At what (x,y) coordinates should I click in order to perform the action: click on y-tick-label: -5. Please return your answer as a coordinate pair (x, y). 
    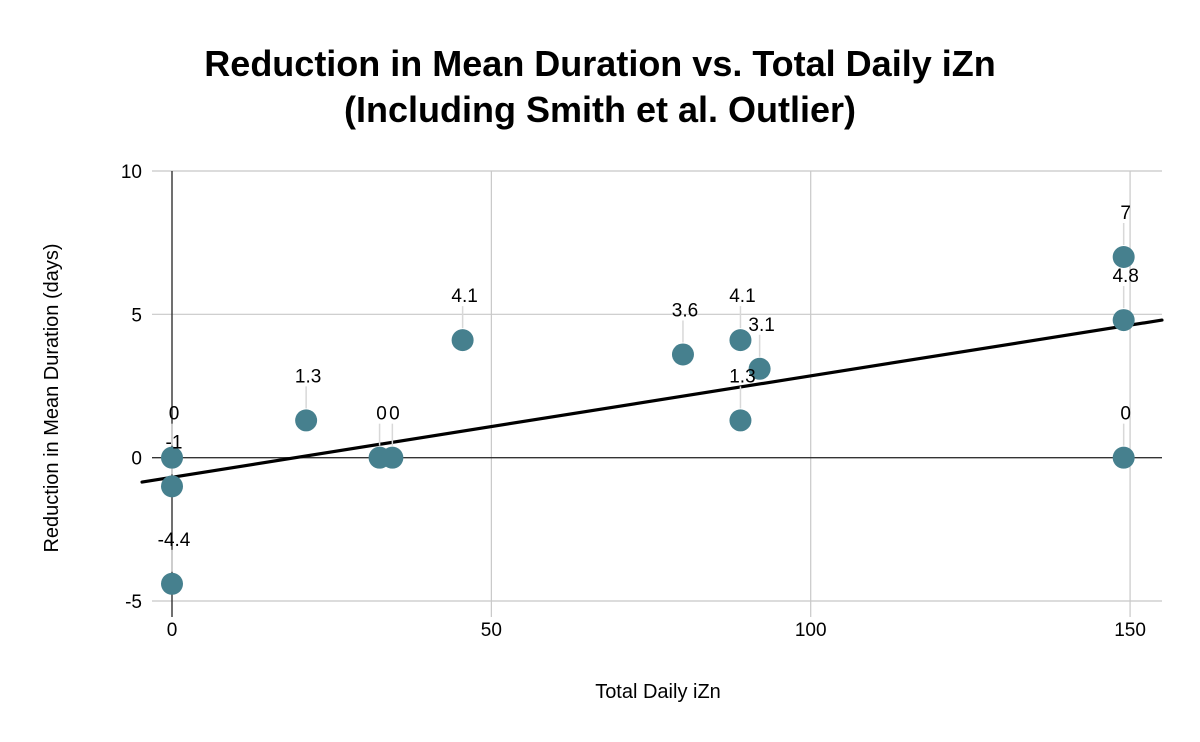
    Looking at the image, I should click on (133, 602).